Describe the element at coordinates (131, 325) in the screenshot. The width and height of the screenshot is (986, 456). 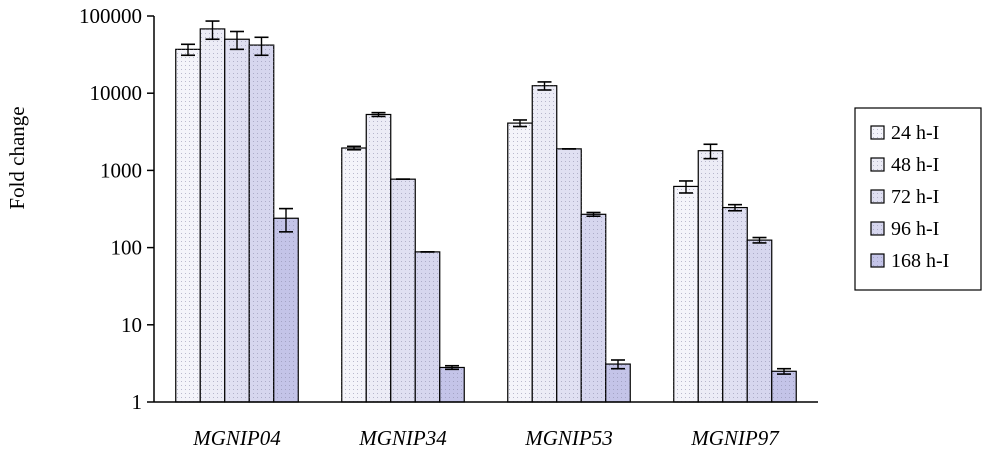
I see `y-tick-label: 10` at that location.